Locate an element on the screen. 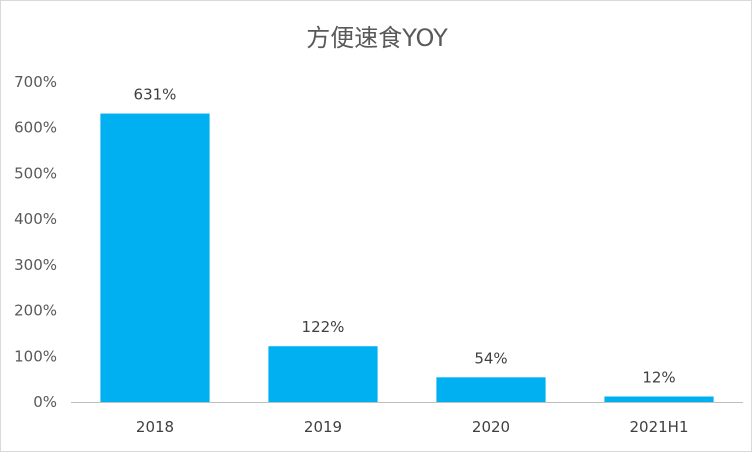  y-tick-label: 400% is located at coordinates (35, 219).